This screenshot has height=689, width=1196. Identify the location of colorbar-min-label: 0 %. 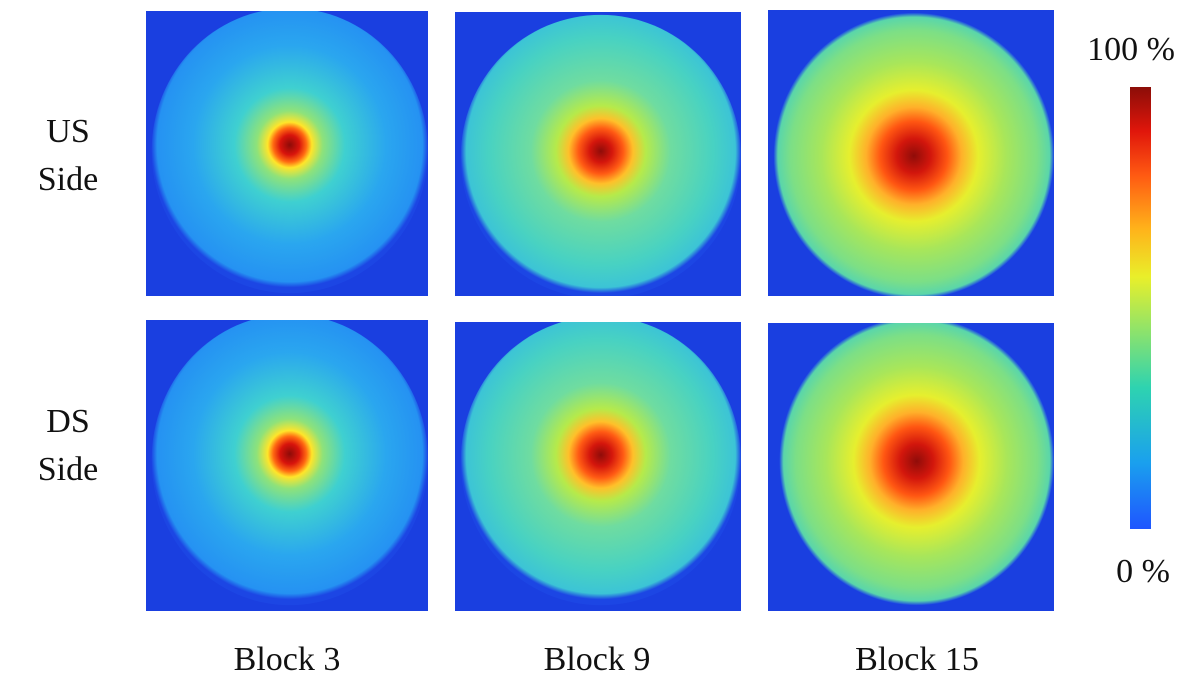
(1143, 571).